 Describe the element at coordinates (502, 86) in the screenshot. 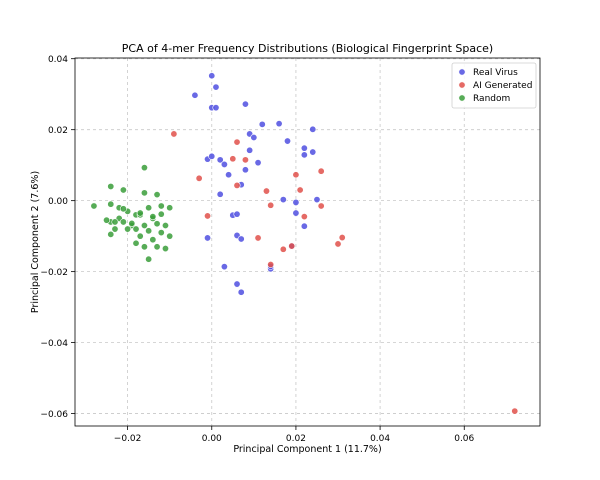

I see `legend-label-ai-generated: AI Generated` at that location.